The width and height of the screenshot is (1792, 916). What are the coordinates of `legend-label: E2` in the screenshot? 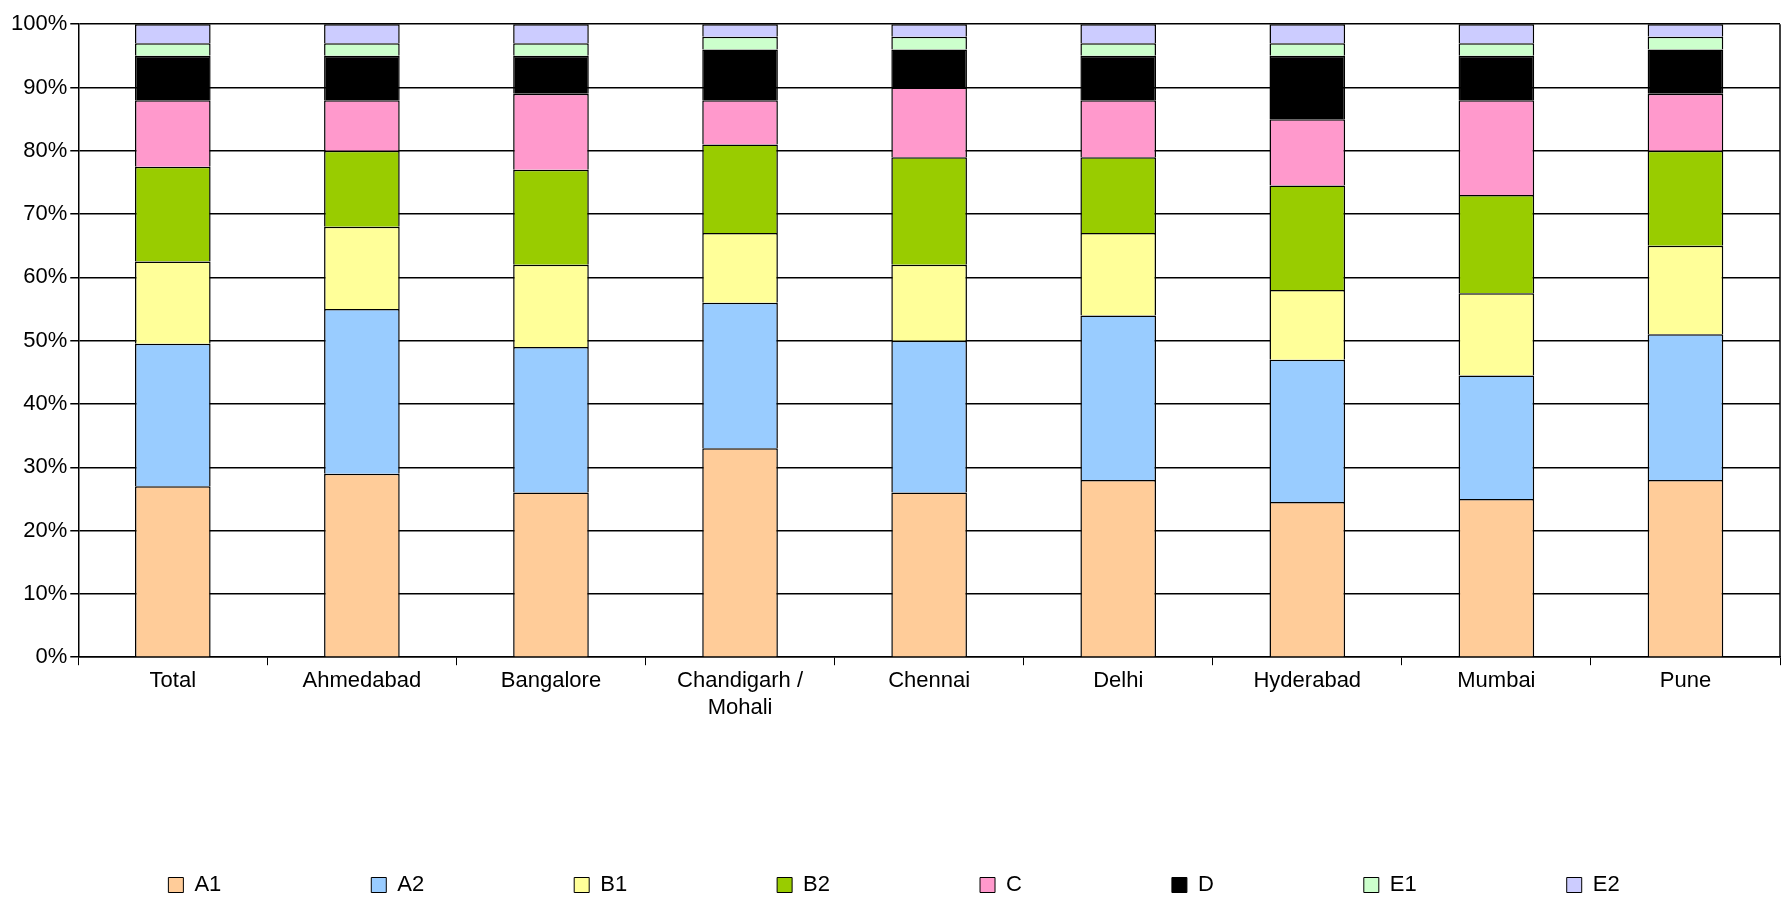 It's located at (1606, 884).